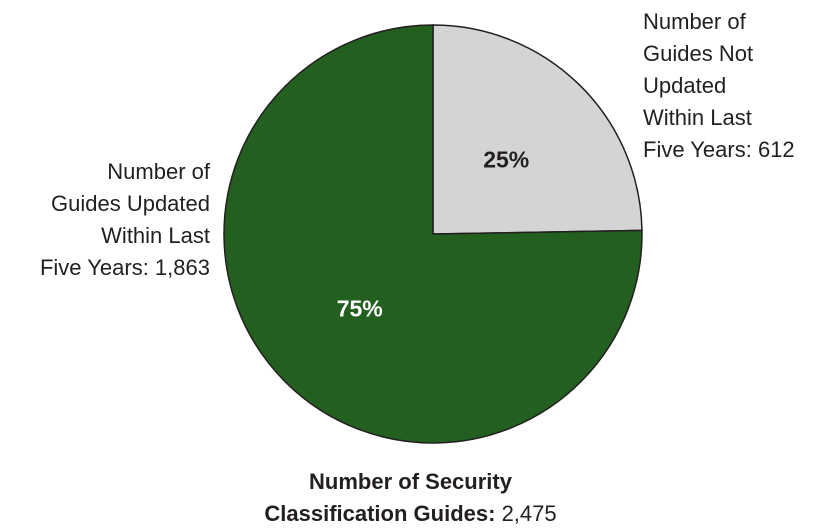 This screenshot has width=821, height=531. What do you see at coordinates (124, 267) in the screenshot?
I see `slice-label-line: Five Years: 1,863` at bounding box center [124, 267].